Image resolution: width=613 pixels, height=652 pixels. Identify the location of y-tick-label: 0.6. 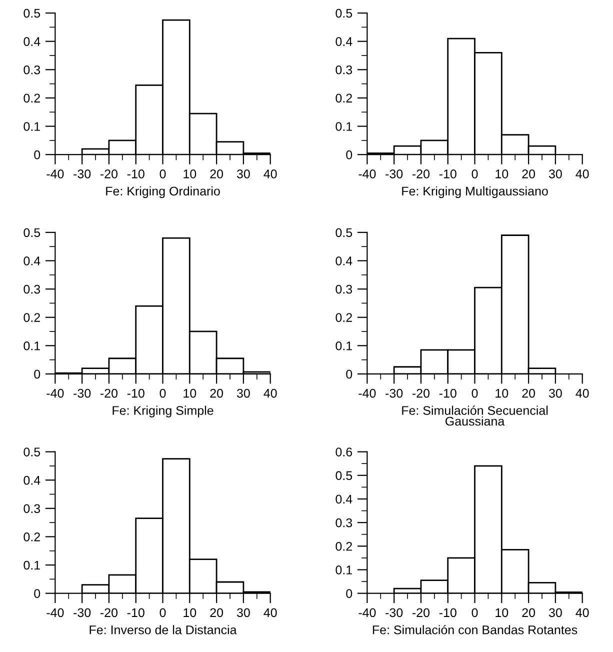
(344, 452).